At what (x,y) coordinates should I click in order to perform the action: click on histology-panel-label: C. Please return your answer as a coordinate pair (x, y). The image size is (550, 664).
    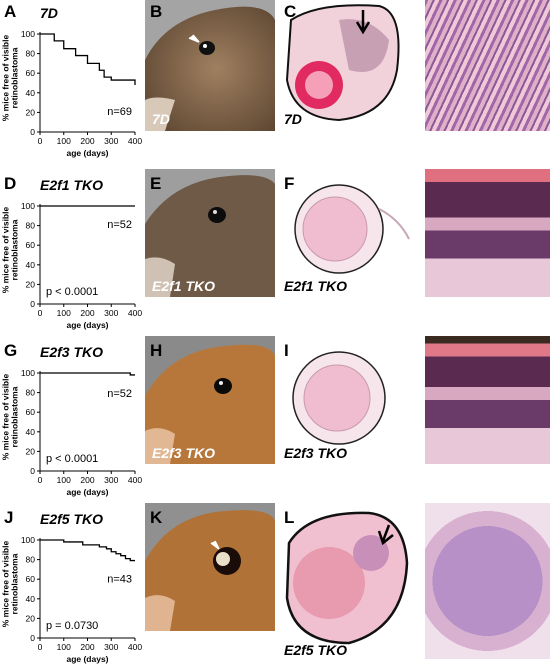
    Looking at the image, I should click on (290, 11).